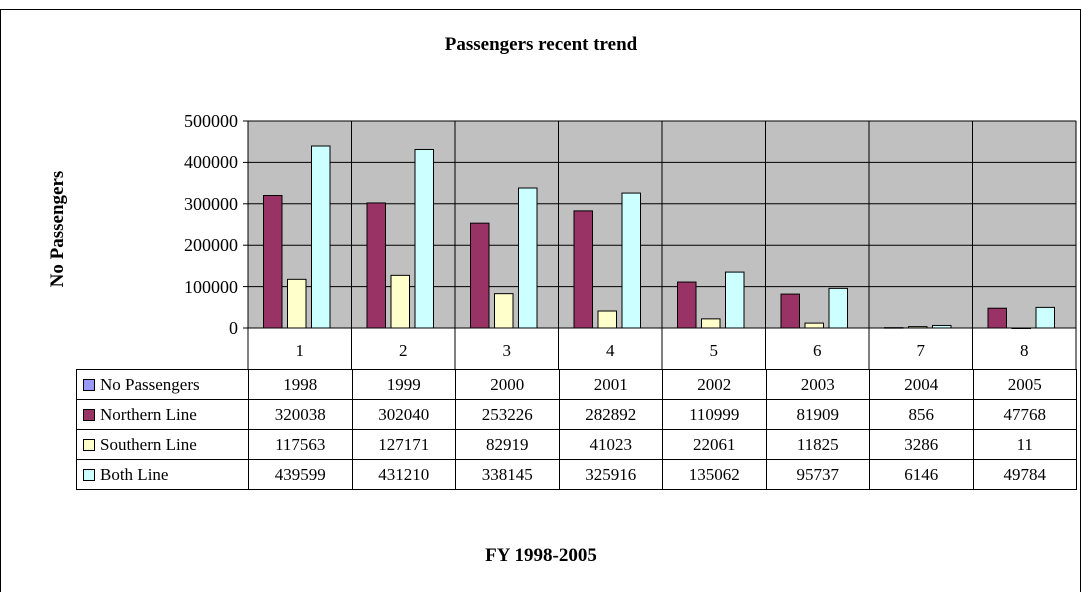 This screenshot has height=592, width=1082. I want to click on data-table-cell: 282892, so click(610, 414).